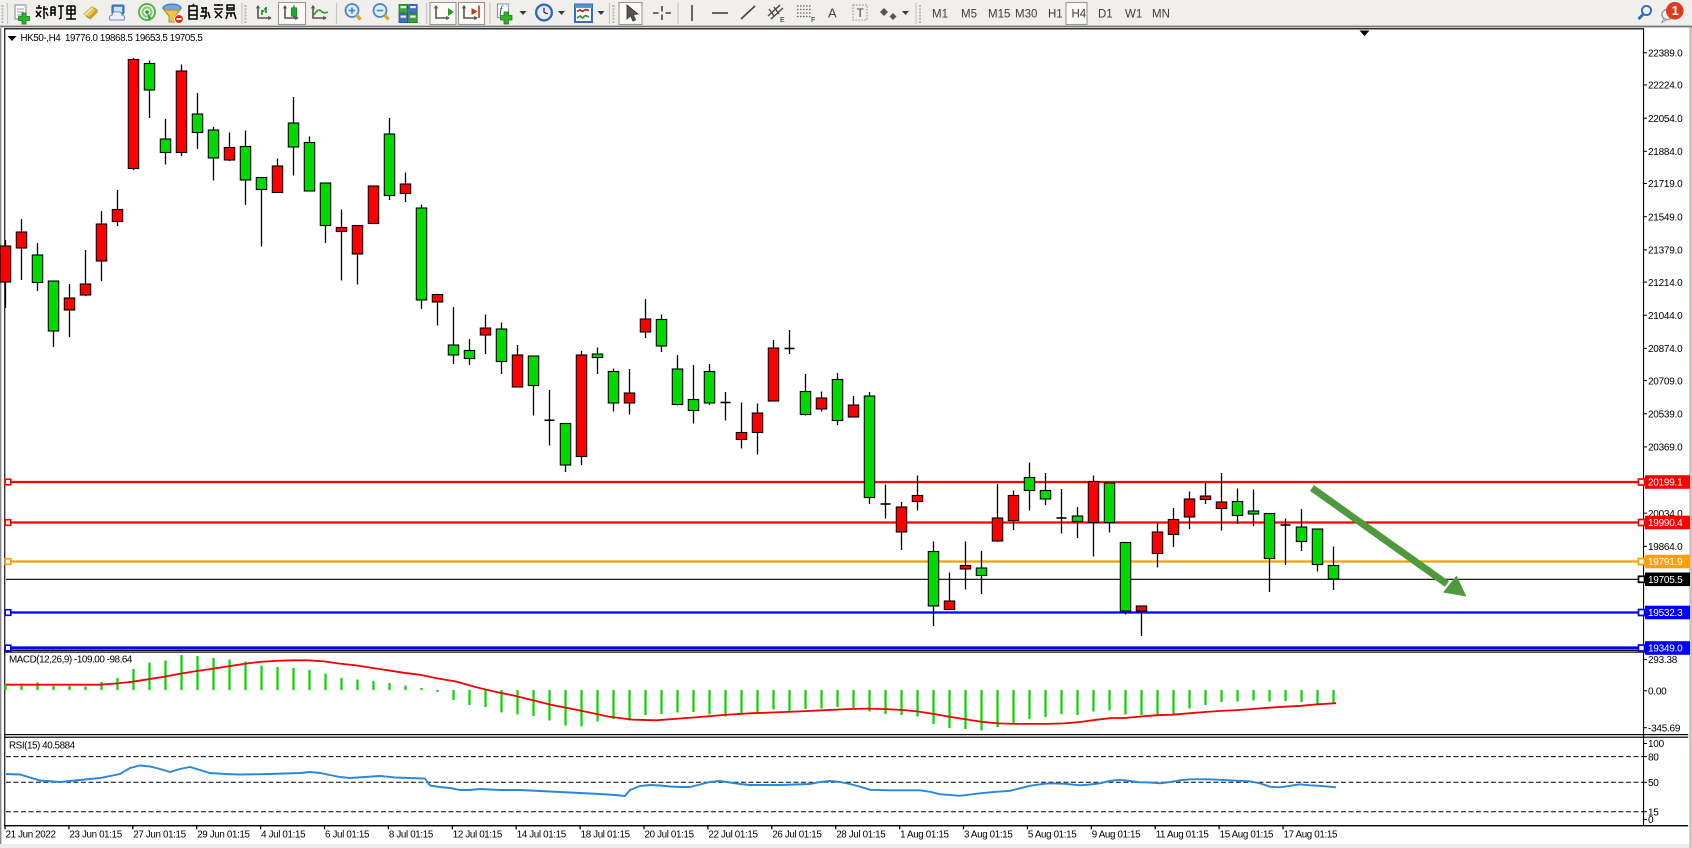  I want to click on svg-text: F, so click(813, 20).